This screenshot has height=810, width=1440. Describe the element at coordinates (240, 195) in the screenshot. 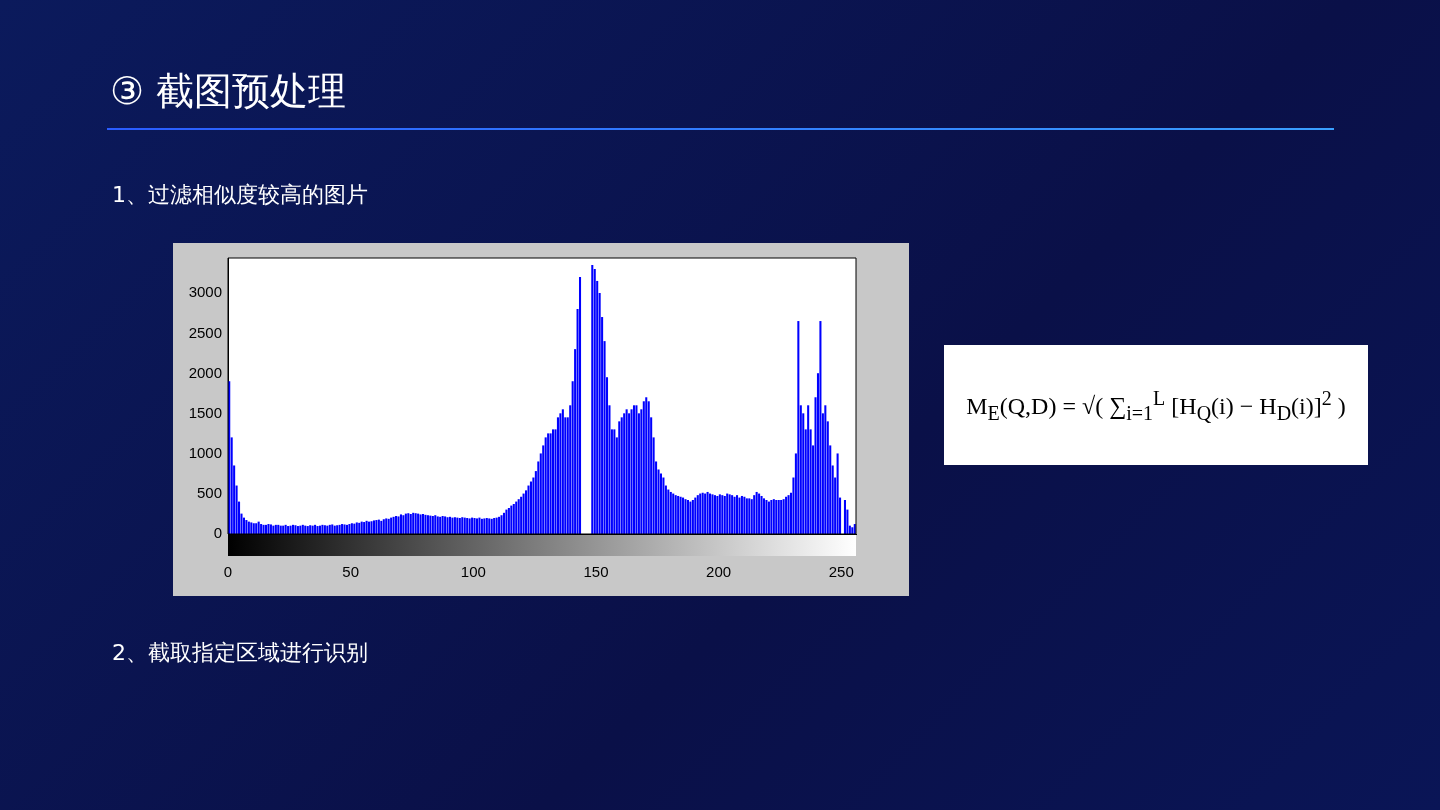

I see `text: 1、过滤相似度较高的图片` at that location.